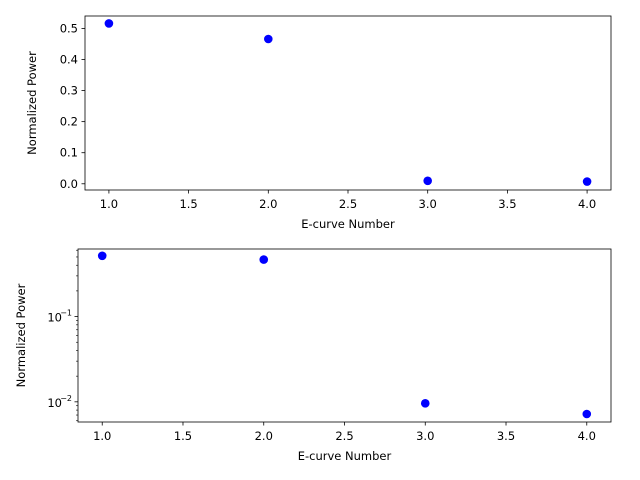 This screenshot has width=640, height=480. Describe the element at coordinates (69, 122) in the screenshot. I see `y-tick-label: 0.2` at that location.